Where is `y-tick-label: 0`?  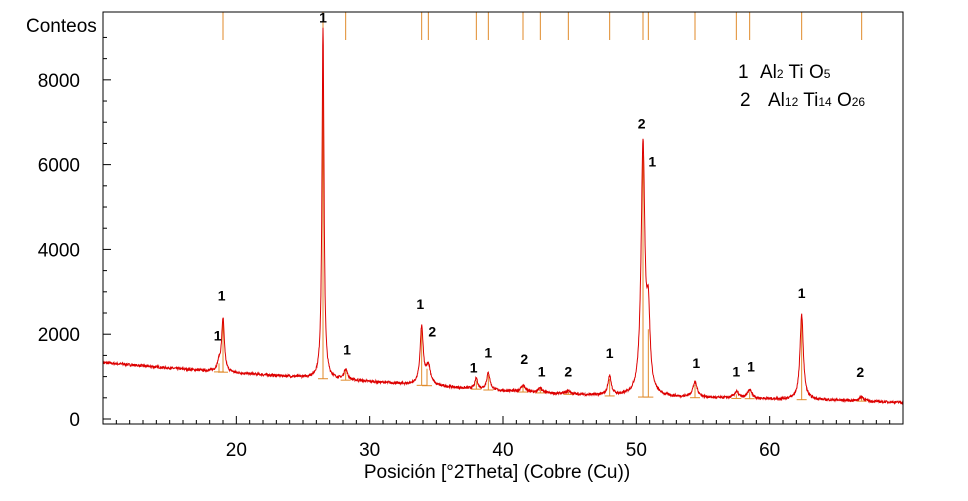
y-tick-label: 0 is located at coordinates (74, 420).